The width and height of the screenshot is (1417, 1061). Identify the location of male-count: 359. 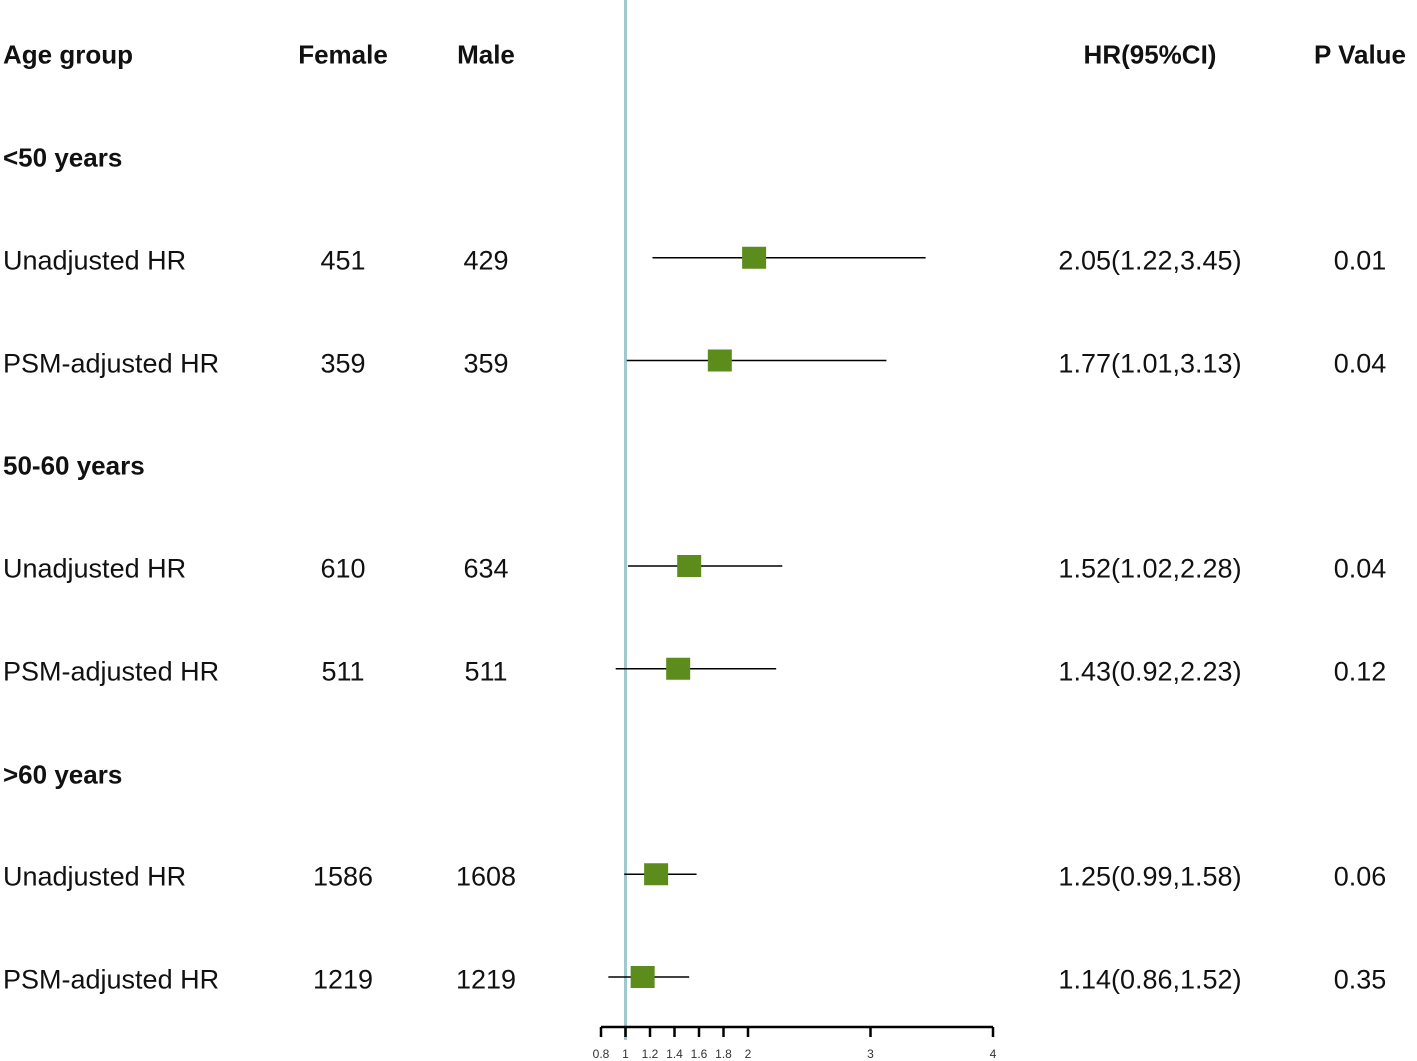
(486, 363).